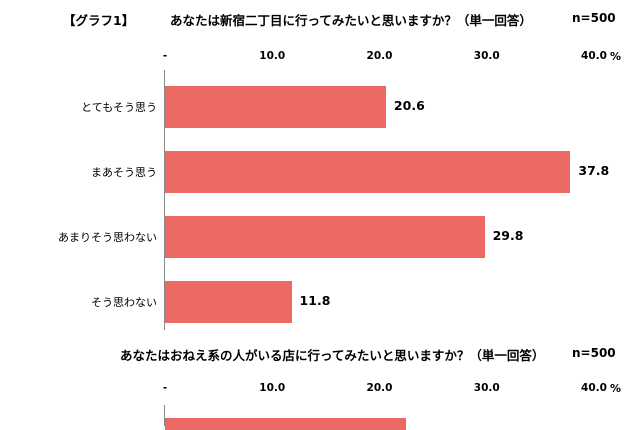  What do you see at coordinates (119, 107) in the screenshot?
I see `category-label: とてもそう思う` at bounding box center [119, 107].